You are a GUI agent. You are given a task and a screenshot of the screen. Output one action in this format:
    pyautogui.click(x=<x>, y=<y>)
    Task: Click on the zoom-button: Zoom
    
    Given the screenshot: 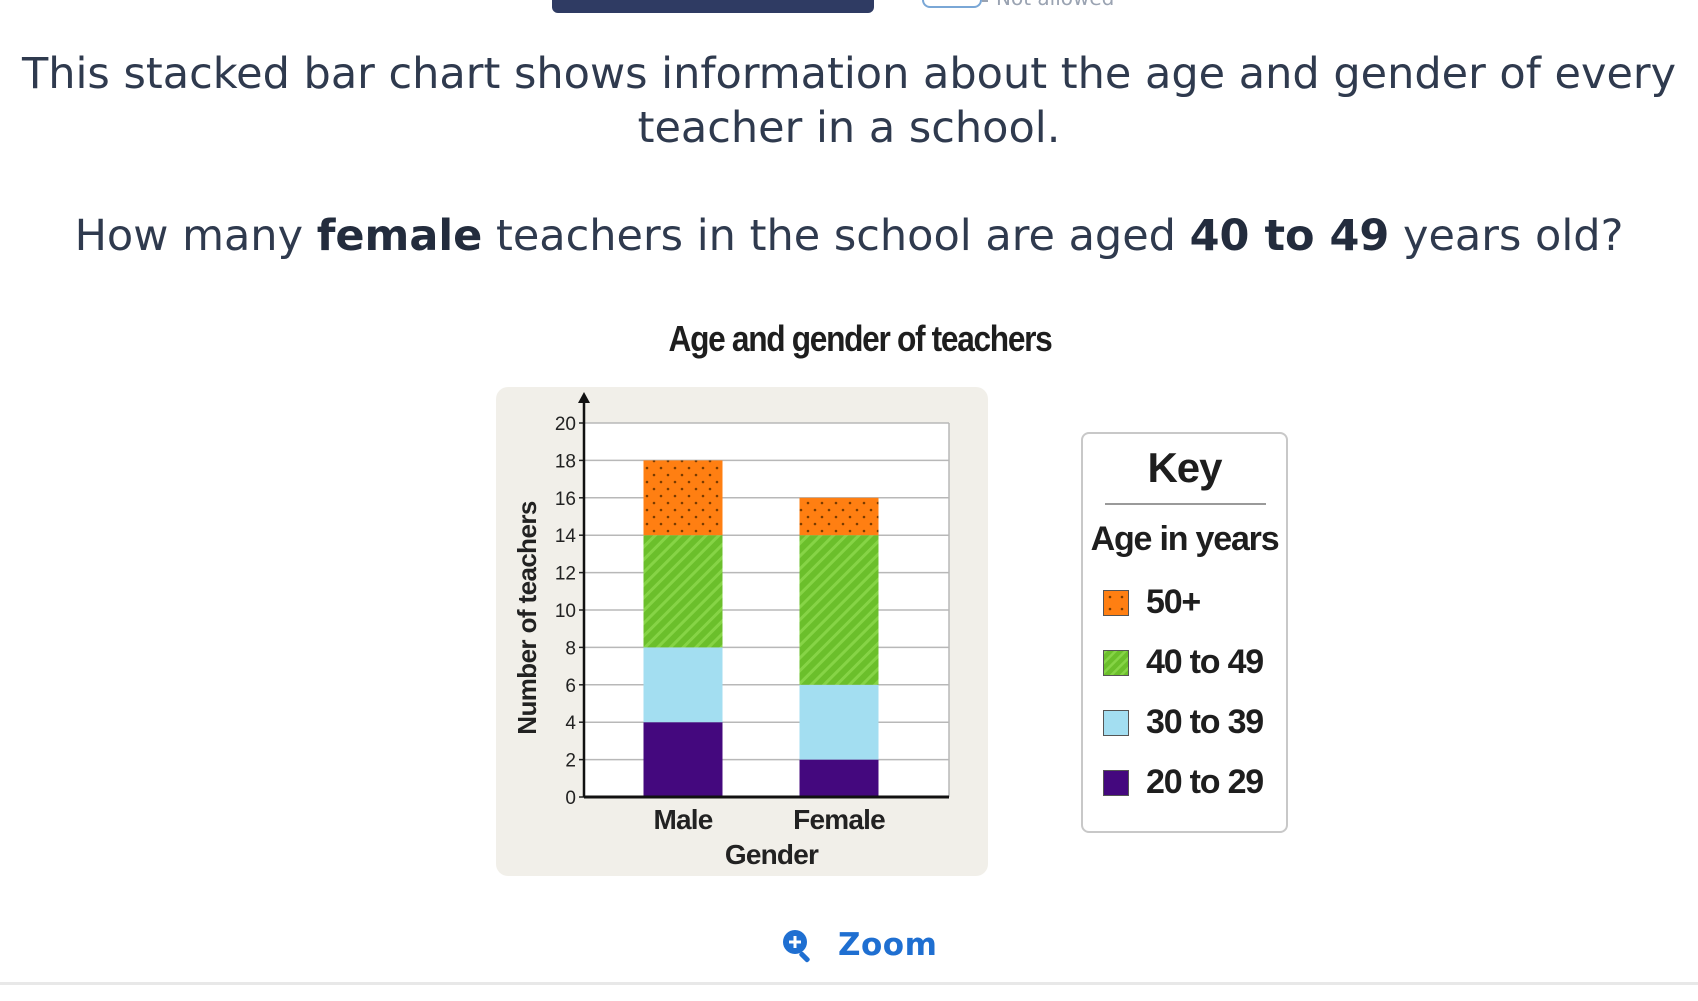 What is the action you would take?
    pyautogui.click(x=858, y=945)
    